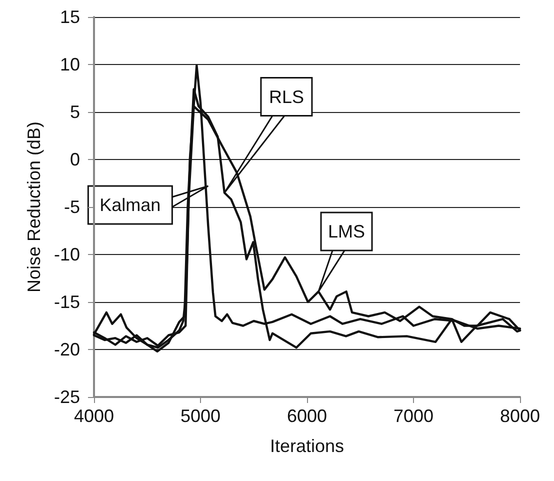 This screenshot has height=481, width=554. I want to click on y-axis-title: Noise Reduction (dB), so click(34, 207).